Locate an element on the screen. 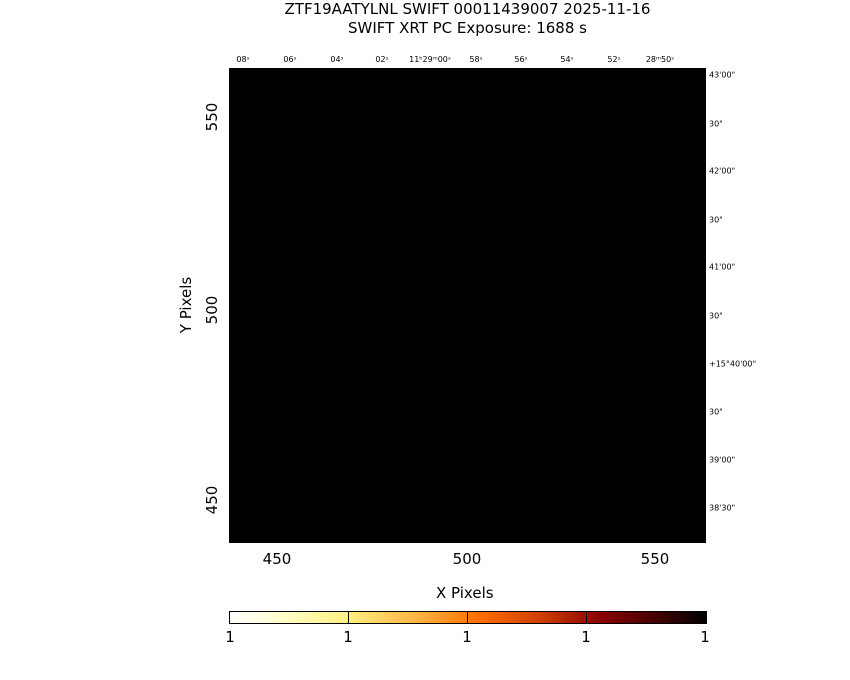 This screenshot has height=680, width=850. ra-tick-label: 08ˢ is located at coordinates (243, 59).